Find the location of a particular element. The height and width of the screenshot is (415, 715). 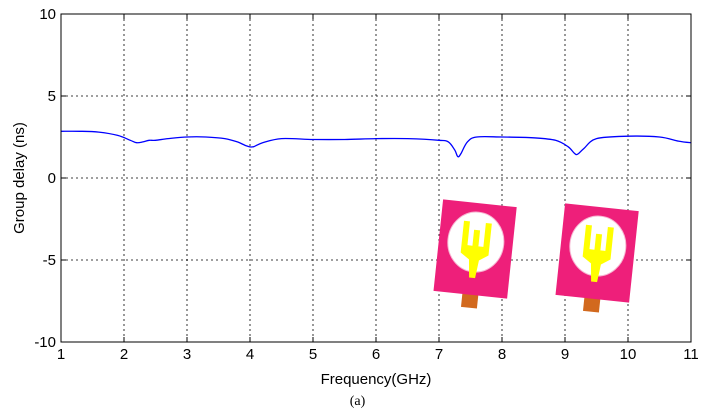

curve-layer is located at coordinates (376, 144).